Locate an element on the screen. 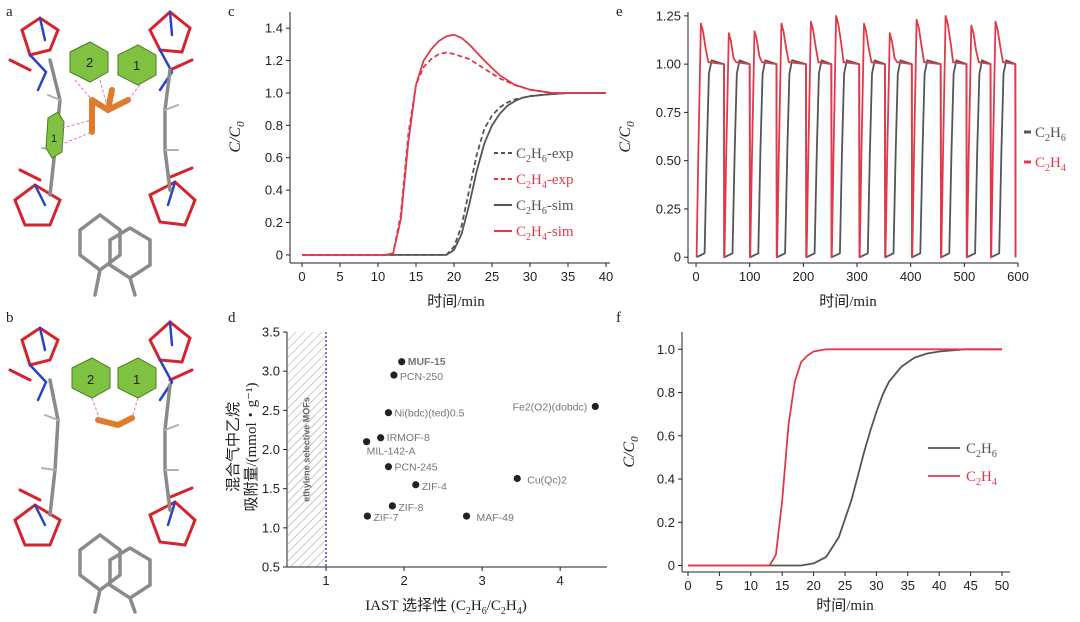 This screenshot has width=1080, height=622. legend-label-c2h6: C2H6 is located at coordinates (1050, 134).